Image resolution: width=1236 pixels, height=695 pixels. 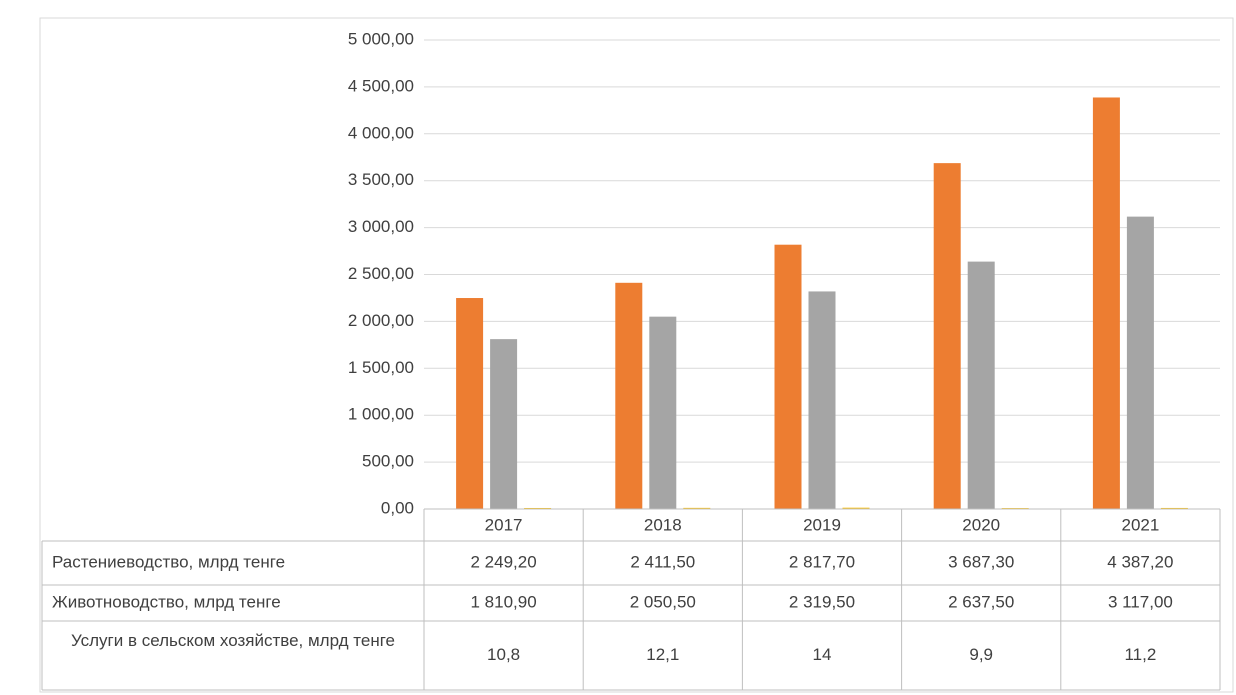 What do you see at coordinates (166, 601) in the screenshot?
I see `series-name: Животноводство, млрд тенге` at bounding box center [166, 601].